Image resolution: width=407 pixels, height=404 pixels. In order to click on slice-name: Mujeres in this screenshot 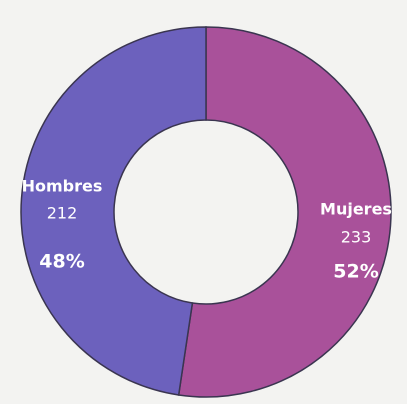, I will do `click(356, 209)`.